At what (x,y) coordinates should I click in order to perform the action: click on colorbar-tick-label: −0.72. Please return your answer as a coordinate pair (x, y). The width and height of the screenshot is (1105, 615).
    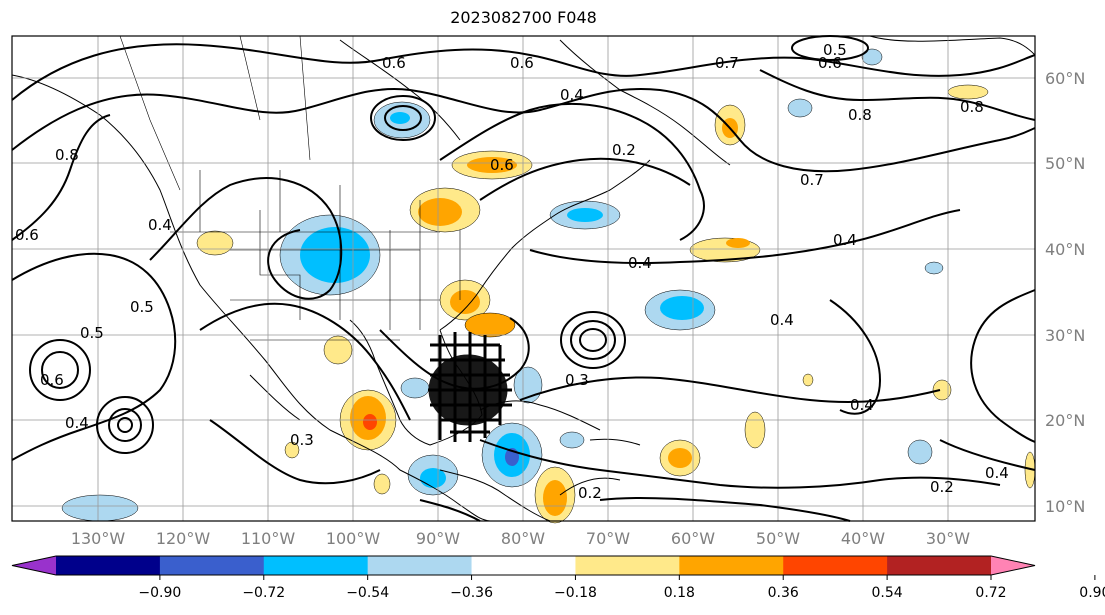
    Looking at the image, I should click on (263, 593).